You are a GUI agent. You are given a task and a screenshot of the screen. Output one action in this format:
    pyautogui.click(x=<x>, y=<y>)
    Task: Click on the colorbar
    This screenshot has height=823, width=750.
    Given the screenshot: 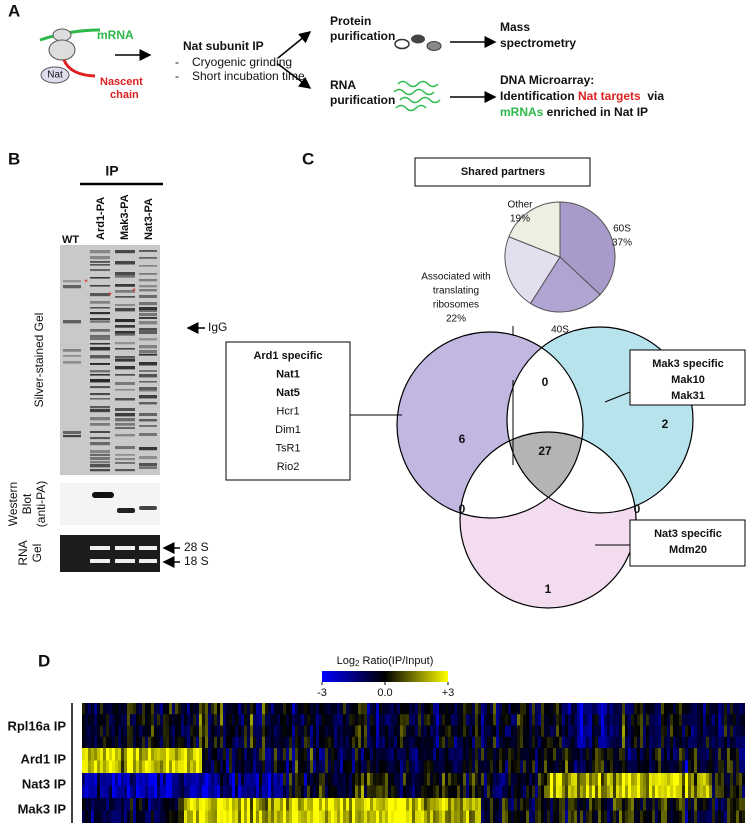 What is the action you would take?
    pyautogui.click(x=385, y=676)
    